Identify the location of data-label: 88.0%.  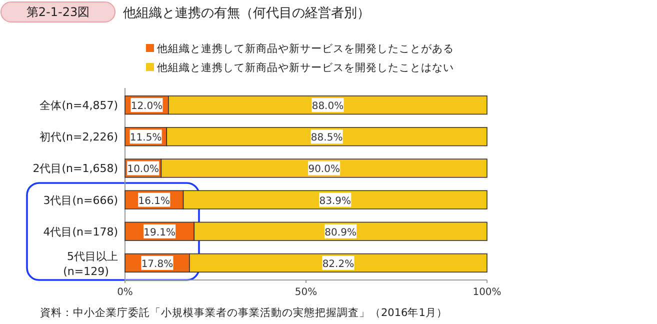
(328, 106).